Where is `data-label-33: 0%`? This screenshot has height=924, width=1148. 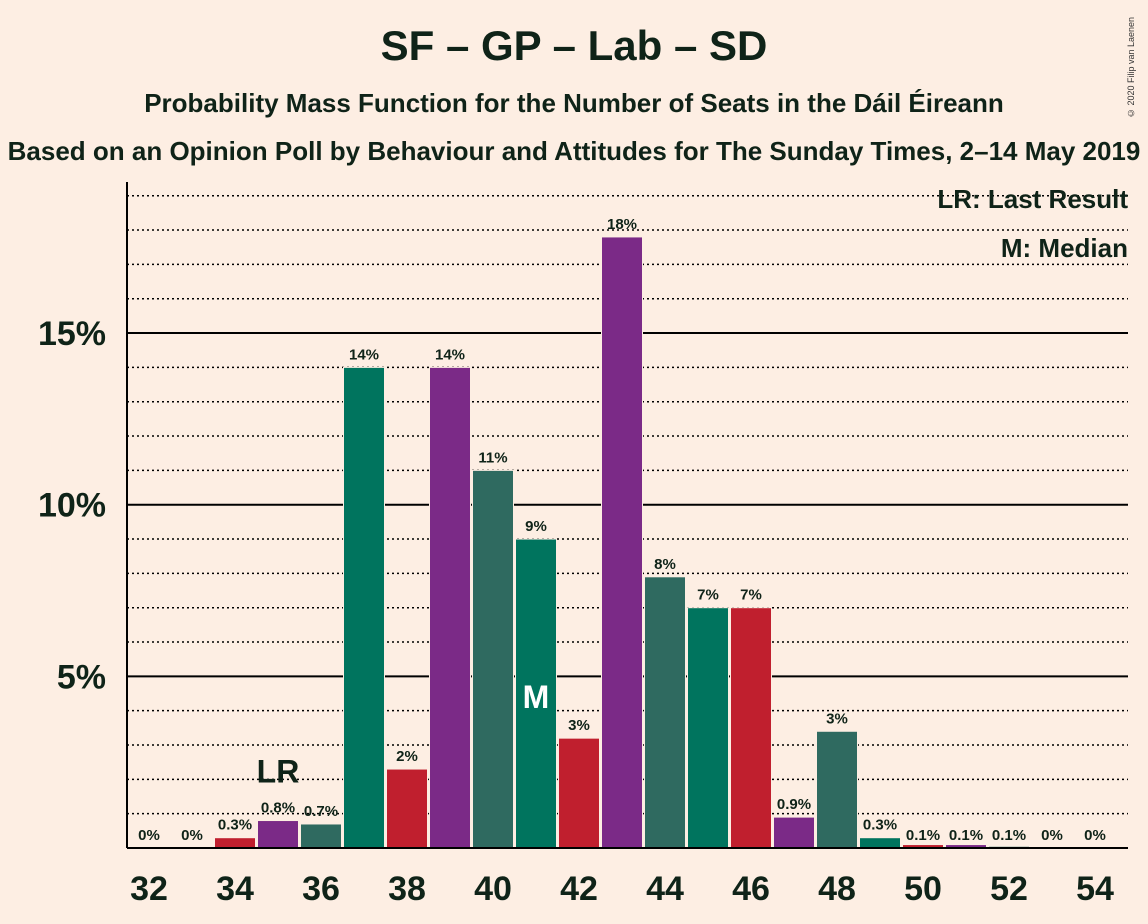
data-label-33: 0% is located at coordinates (192, 835).